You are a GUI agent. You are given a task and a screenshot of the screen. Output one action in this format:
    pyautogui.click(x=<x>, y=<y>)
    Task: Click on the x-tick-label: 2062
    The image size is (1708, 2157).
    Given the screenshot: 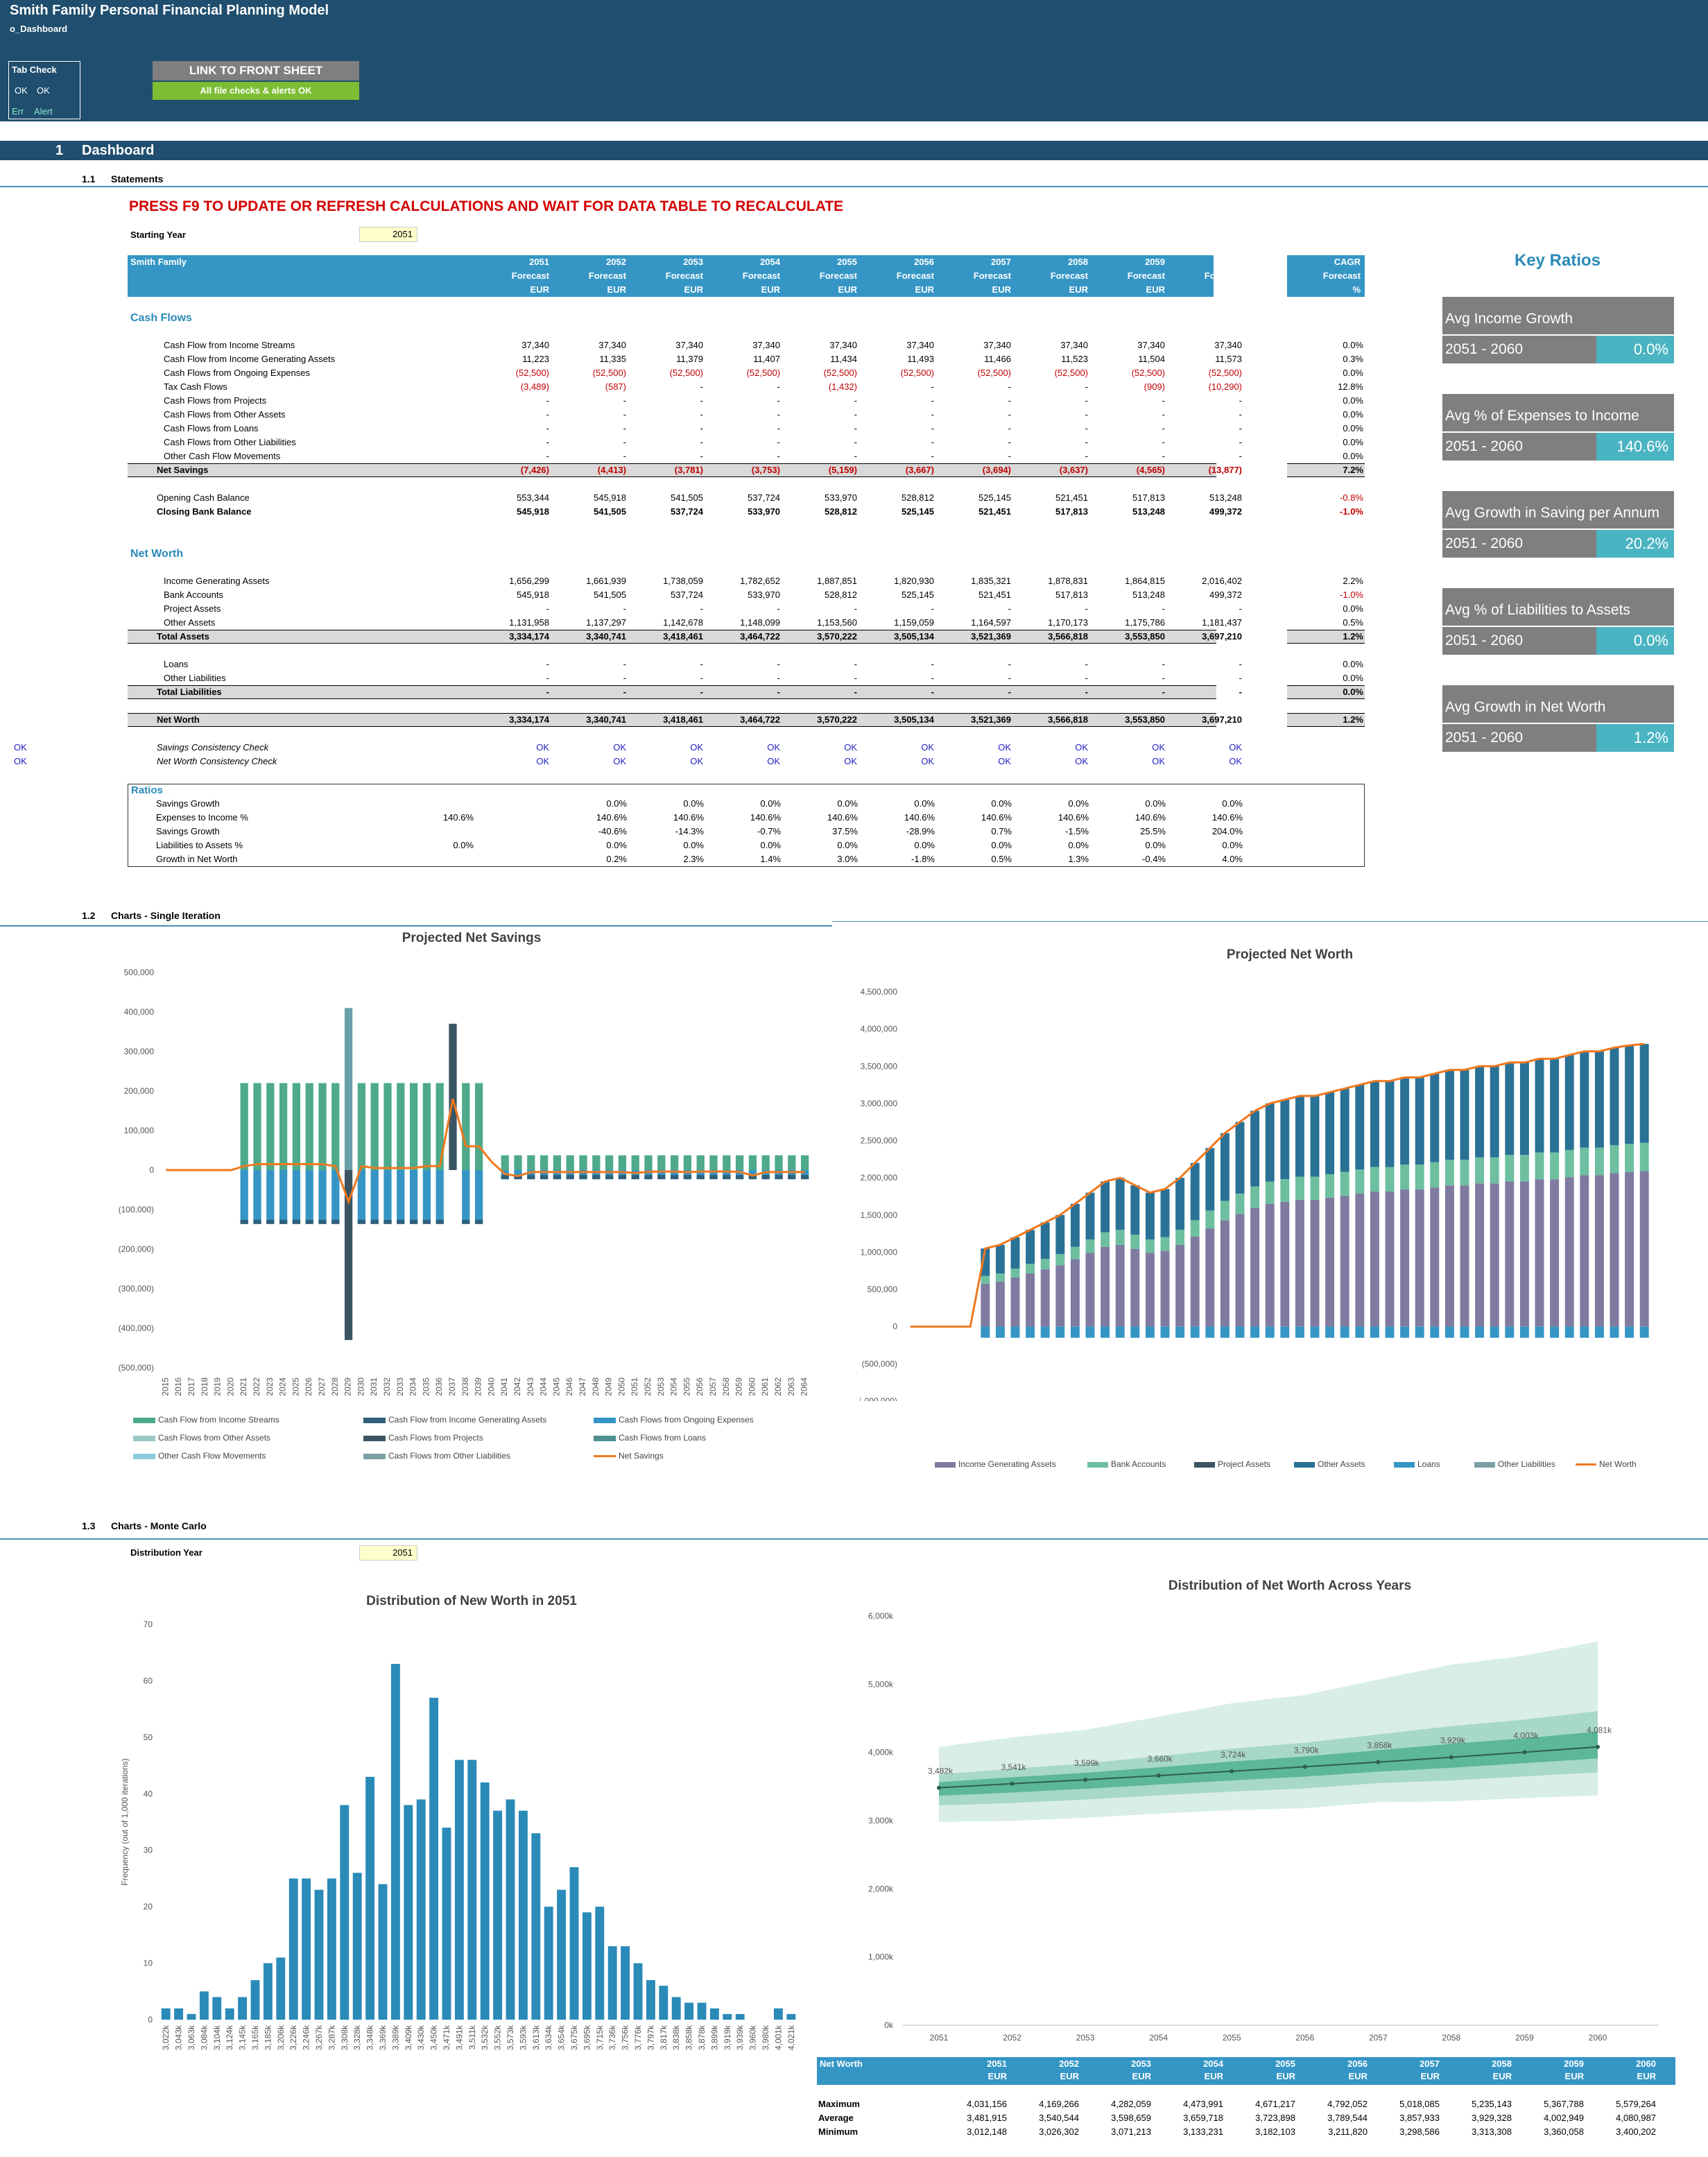 What is the action you would take?
    pyautogui.click(x=778, y=1386)
    